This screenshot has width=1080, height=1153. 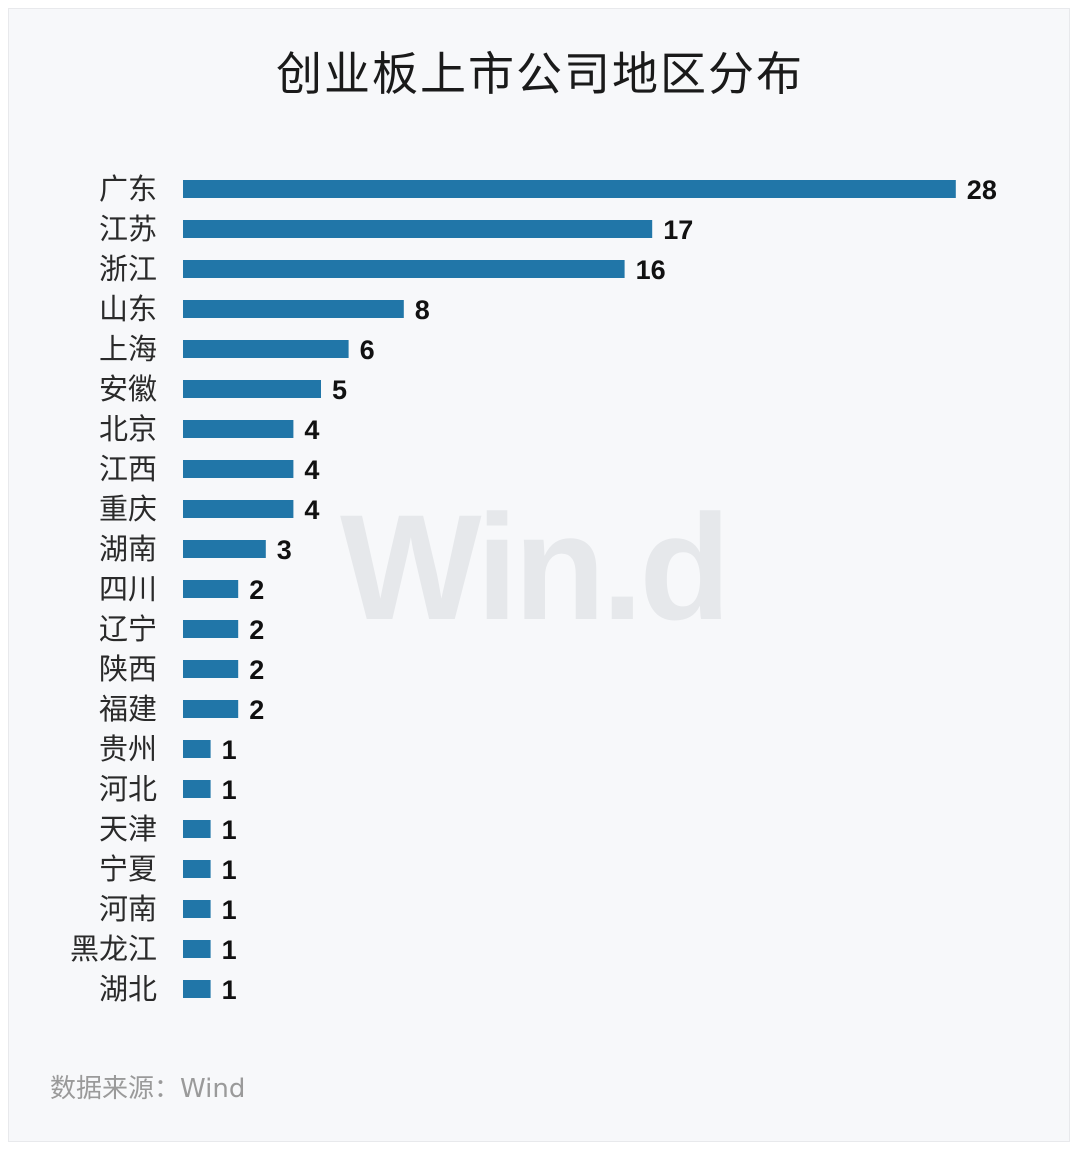 What do you see at coordinates (367, 350) in the screenshot?
I see `value-label: 6` at bounding box center [367, 350].